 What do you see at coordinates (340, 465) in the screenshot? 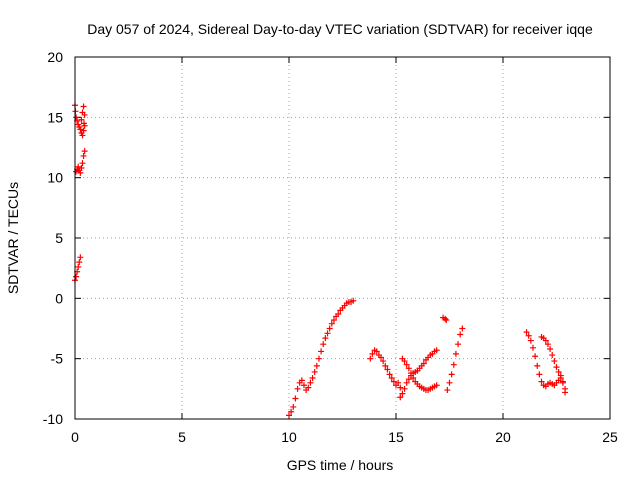
I see `x-axis-label: GPS time / hours` at bounding box center [340, 465].